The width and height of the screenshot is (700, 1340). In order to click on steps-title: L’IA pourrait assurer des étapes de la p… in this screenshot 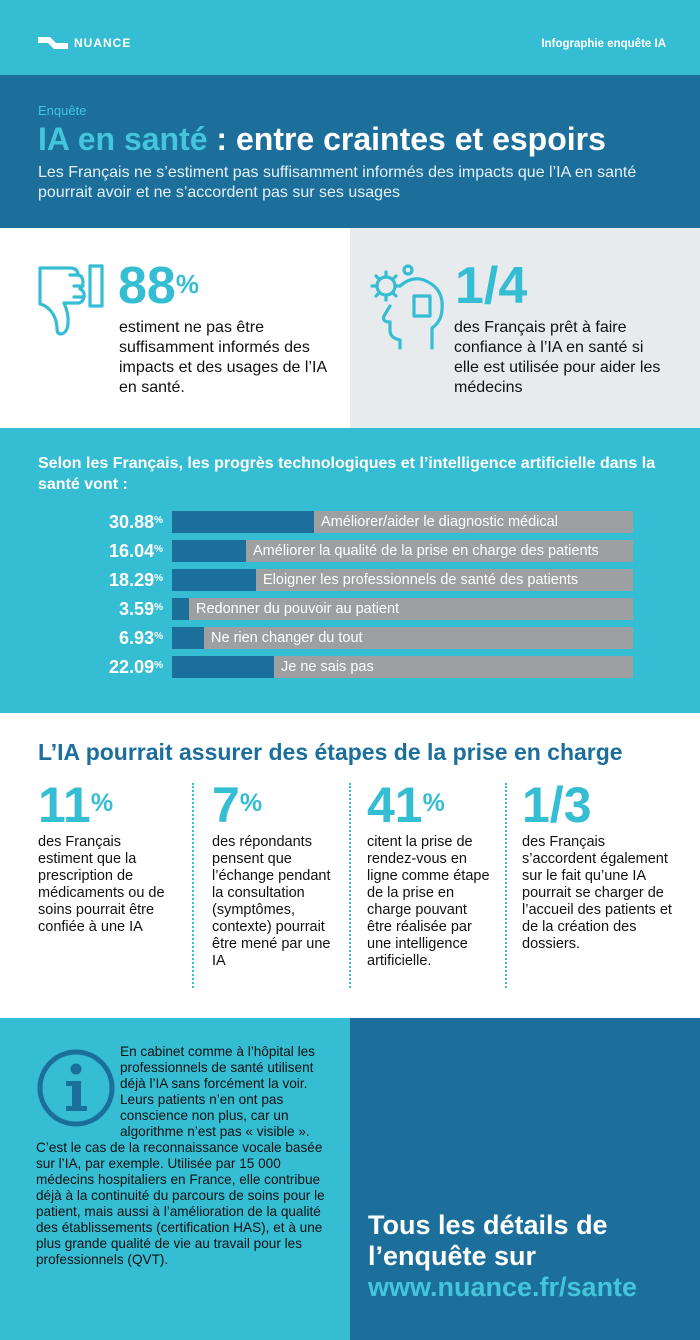, I will do `click(330, 752)`.